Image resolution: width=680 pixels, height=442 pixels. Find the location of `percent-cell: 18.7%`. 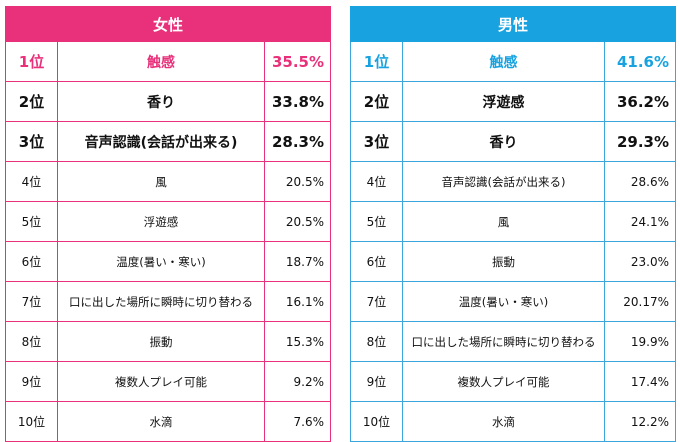

percent-cell: 18.7% is located at coordinates (297, 261).